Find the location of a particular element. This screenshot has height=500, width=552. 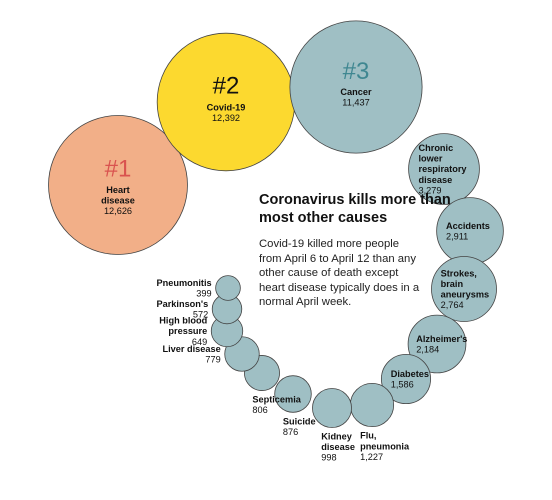

bubble-value-14: 572 is located at coordinates (200, 314).